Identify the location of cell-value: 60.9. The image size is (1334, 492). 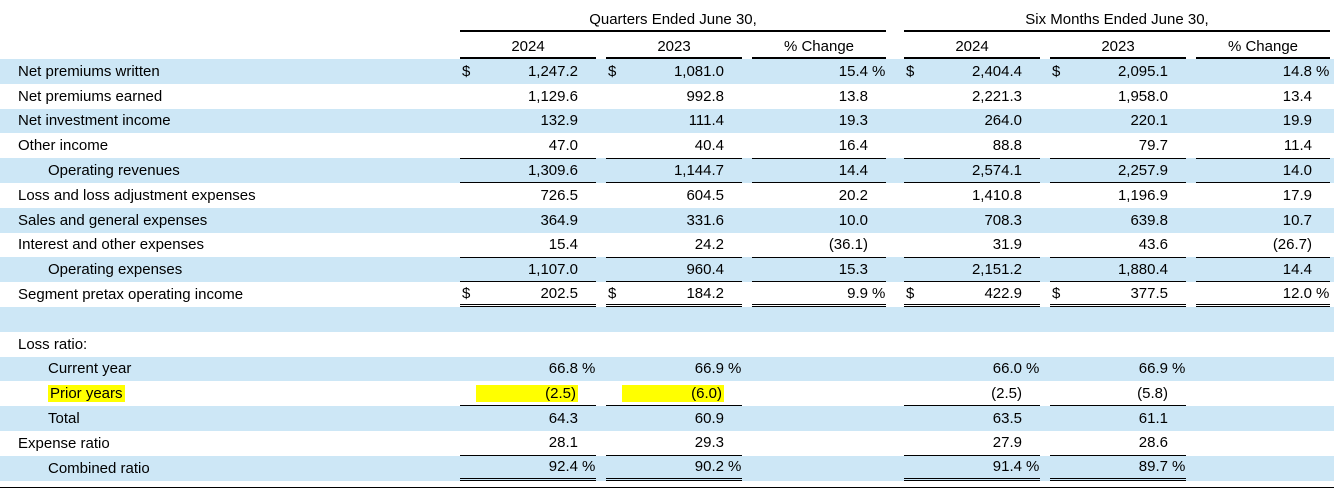
(709, 419).